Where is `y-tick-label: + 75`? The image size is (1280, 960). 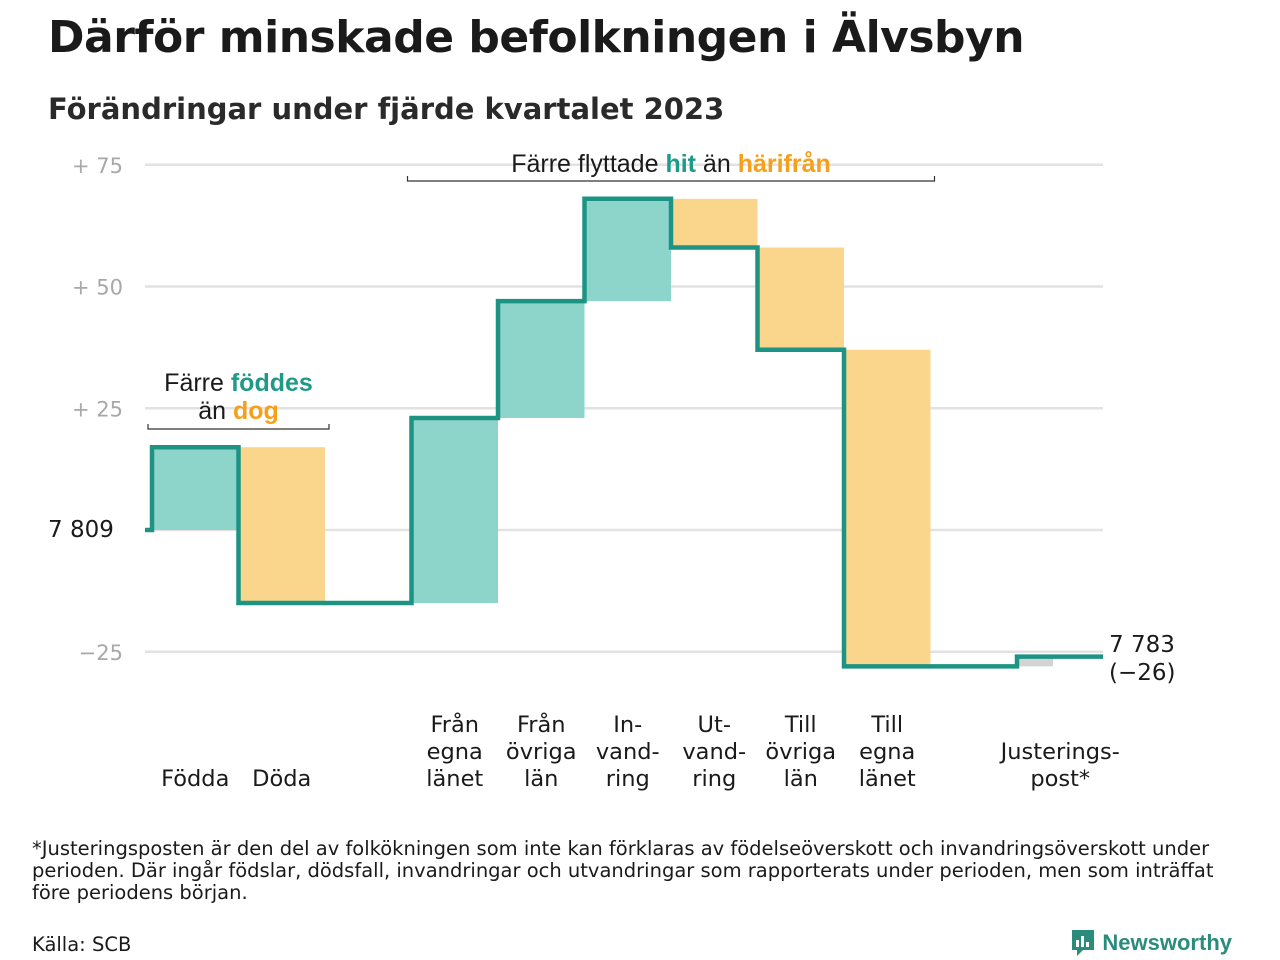 y-tick-label: + 75 is located at coordinates (97, 166).